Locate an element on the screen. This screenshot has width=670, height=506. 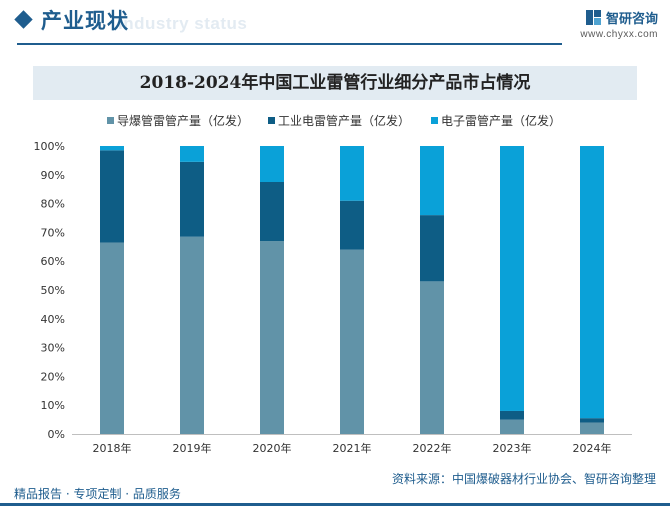
brand: 智研咨询 www.chyxx.com is located at coordinates (619, 24).